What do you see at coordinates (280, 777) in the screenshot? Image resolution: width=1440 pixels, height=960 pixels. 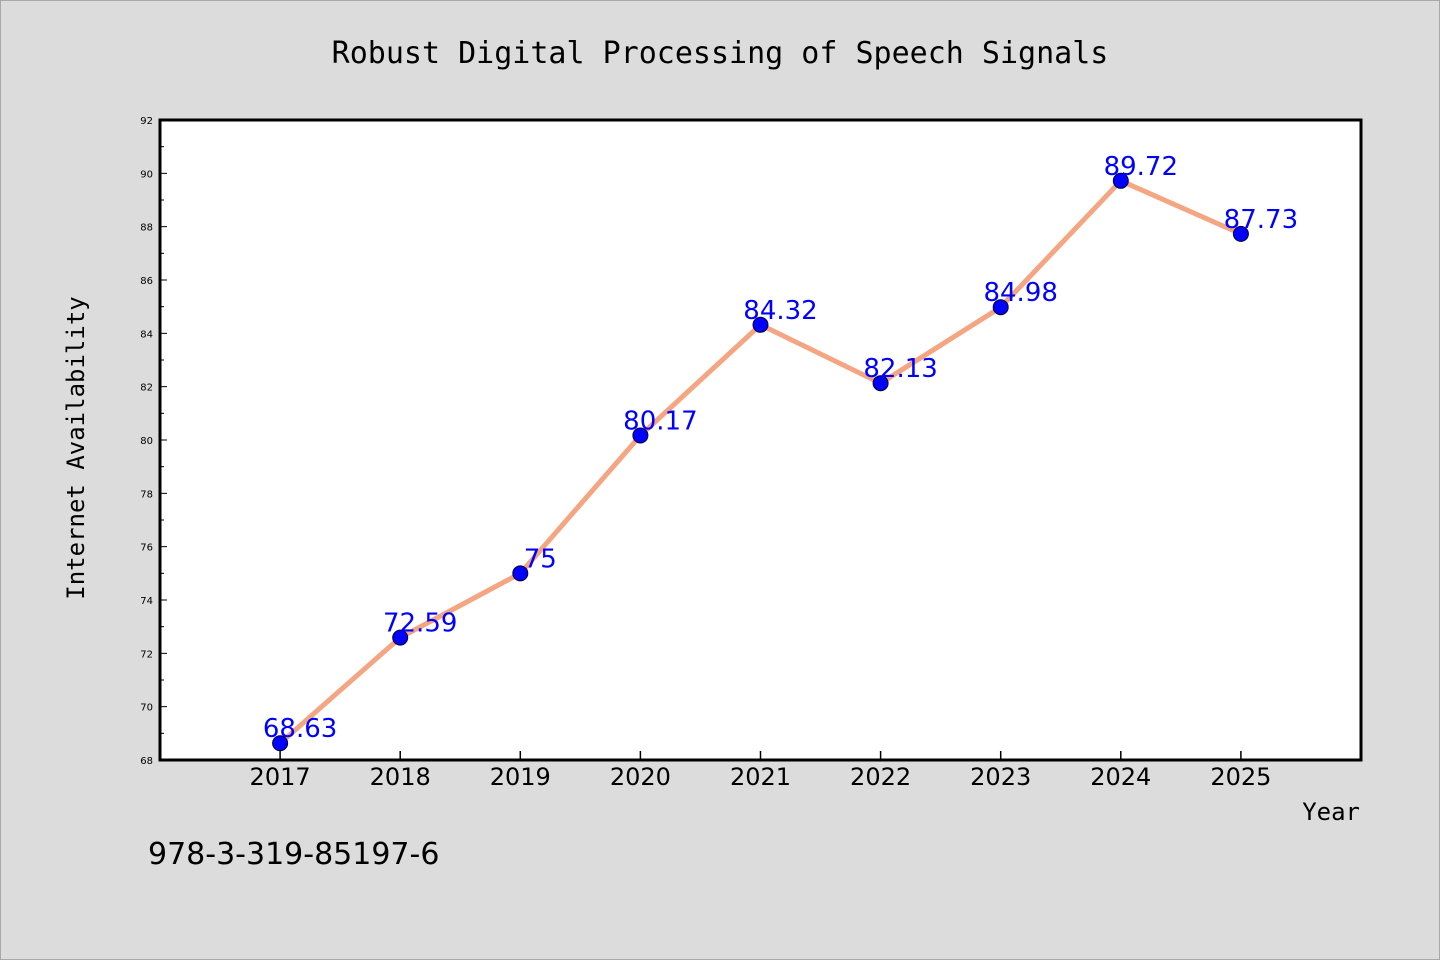 I see `x-tick-label: 2017` at bounding box center [280, 777].